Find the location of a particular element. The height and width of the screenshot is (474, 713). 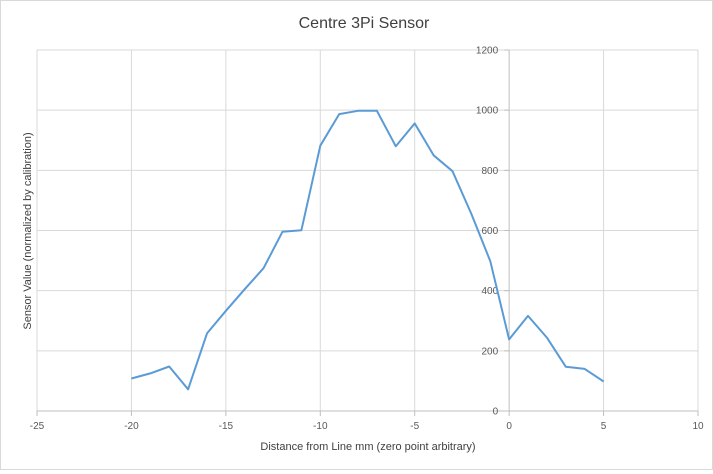

x-tick-label: 10 is located at coordinates (698, 426).